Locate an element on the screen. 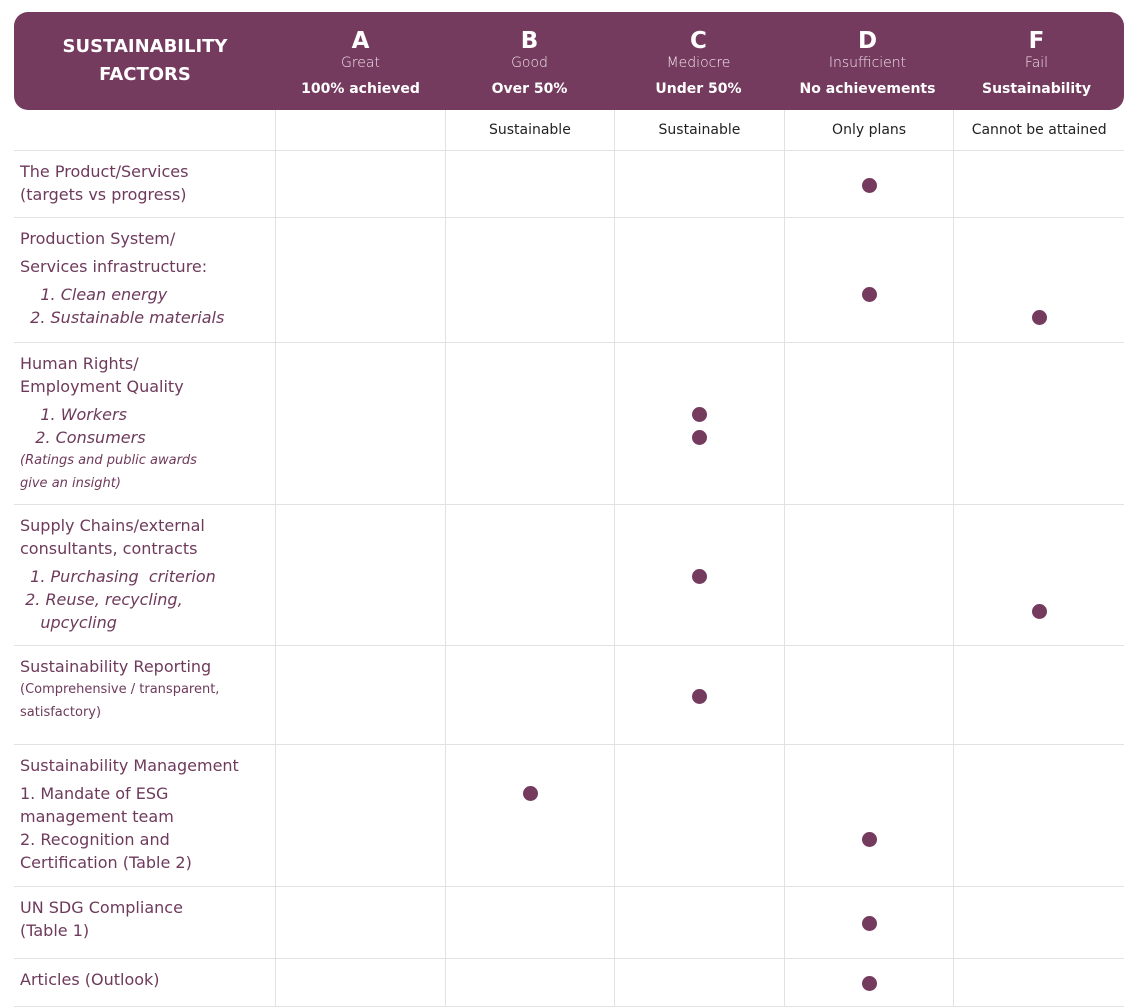 Image resolution: width=1140 pixels, height=1008 pixels. factor-line: (Comprehensive / transparent, is located at coordinates (120, 689).